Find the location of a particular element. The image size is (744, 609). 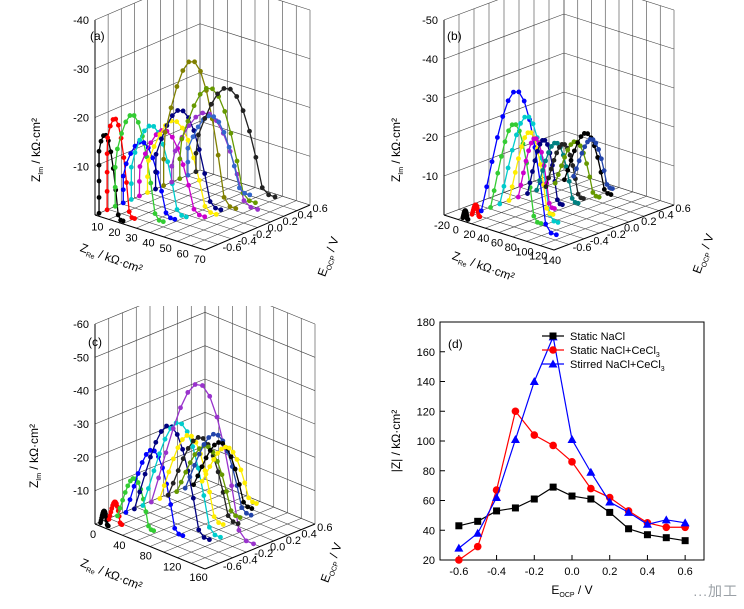

x-tick-label: -0.2 is located at coordinates (534, 572).